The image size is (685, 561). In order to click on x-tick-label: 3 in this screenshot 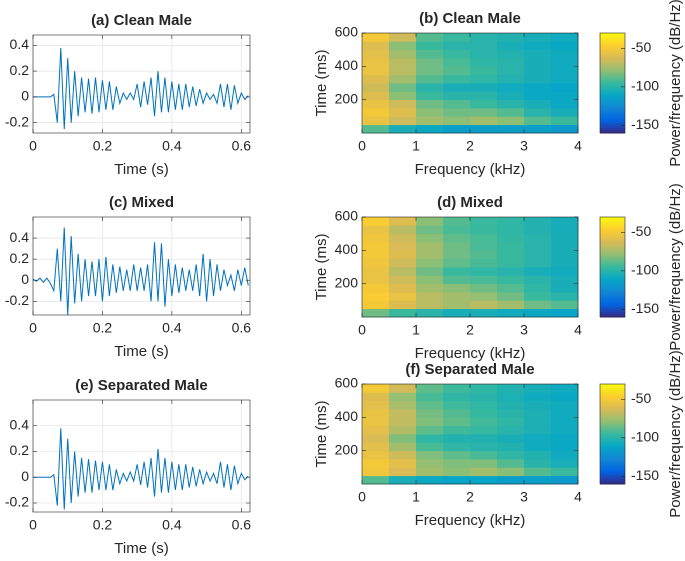, I will do `click(524, 330)`.